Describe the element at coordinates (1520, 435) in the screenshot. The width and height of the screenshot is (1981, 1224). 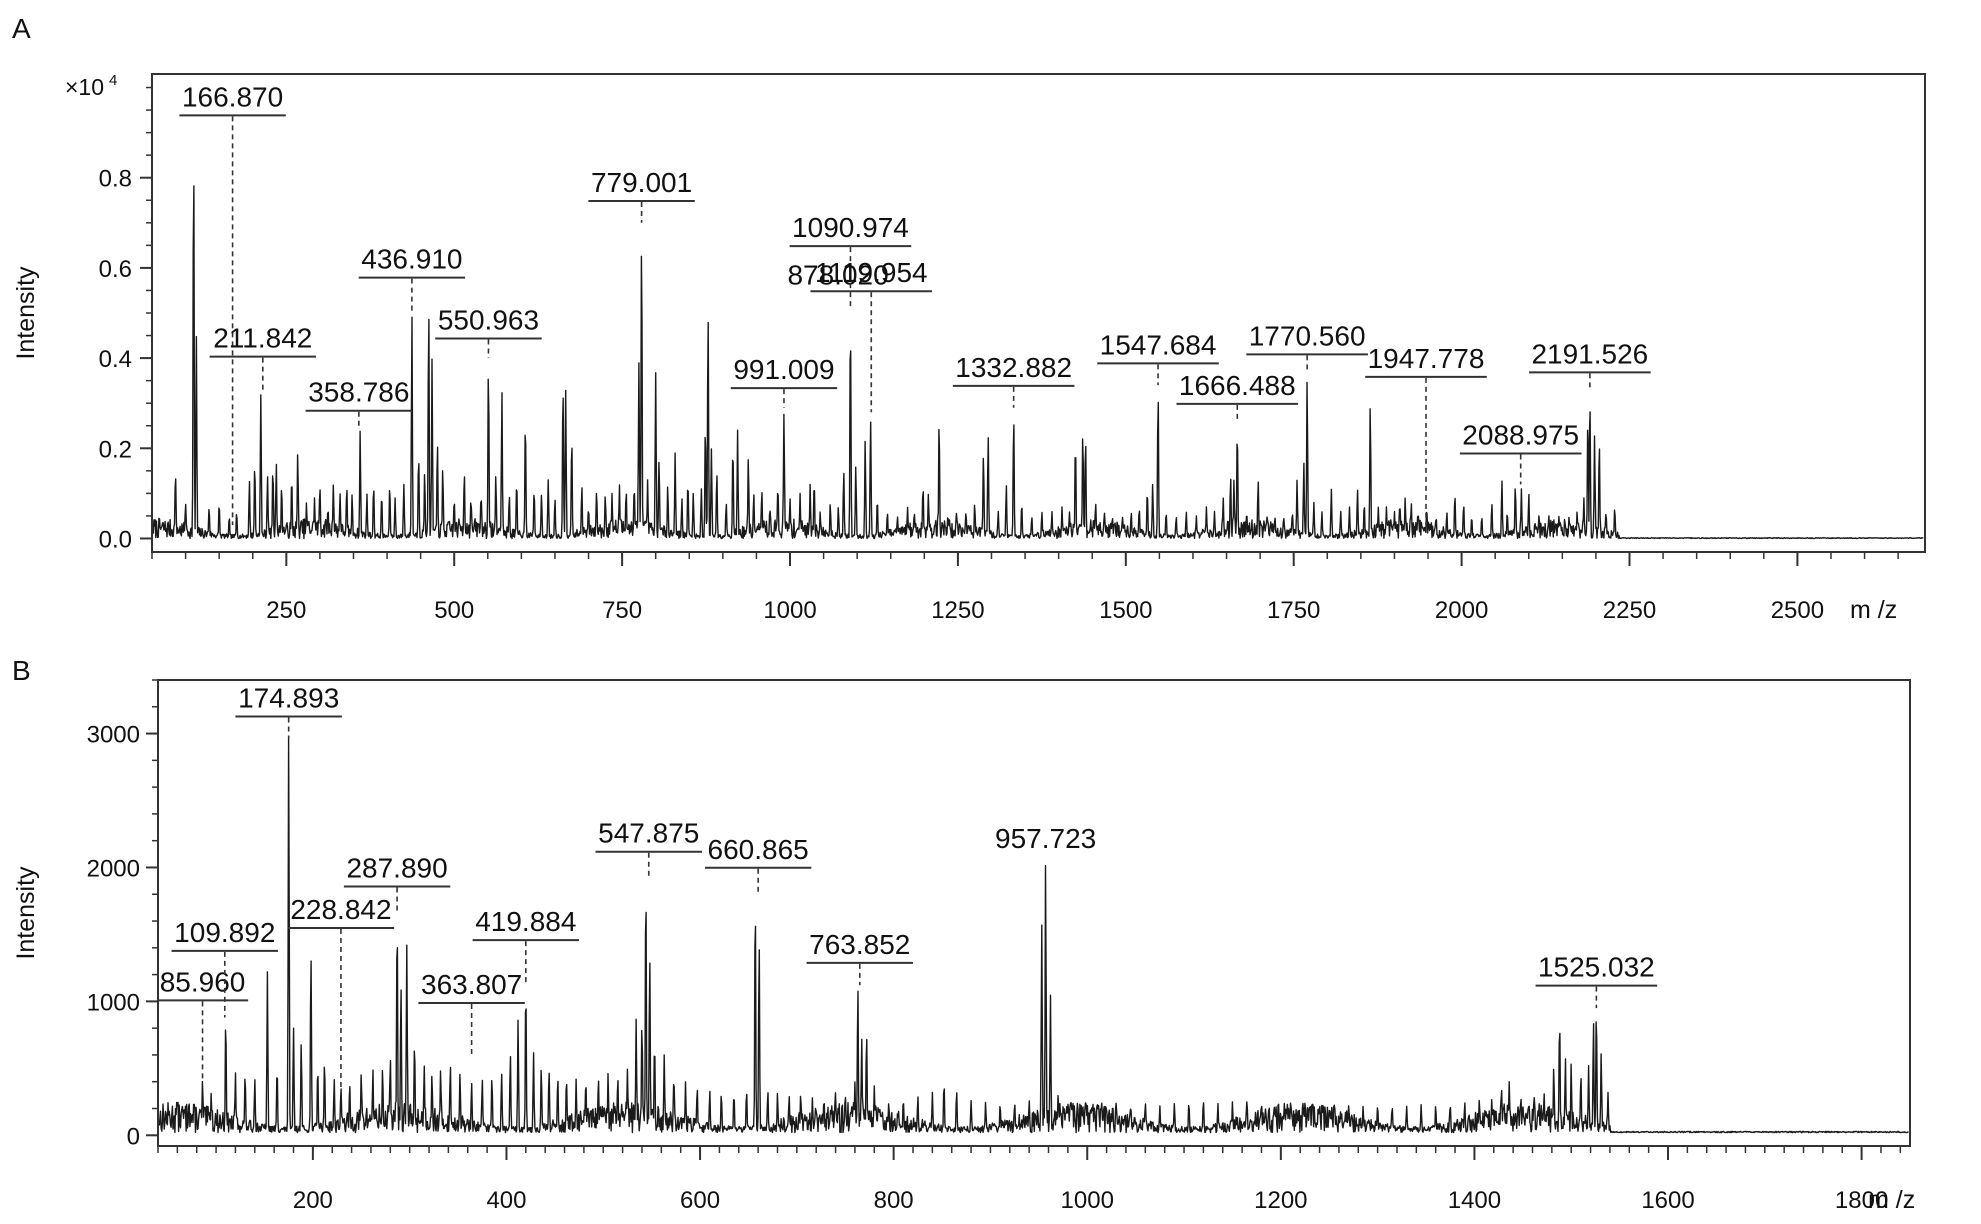
I see `peak-label: 2088.975` at that location.